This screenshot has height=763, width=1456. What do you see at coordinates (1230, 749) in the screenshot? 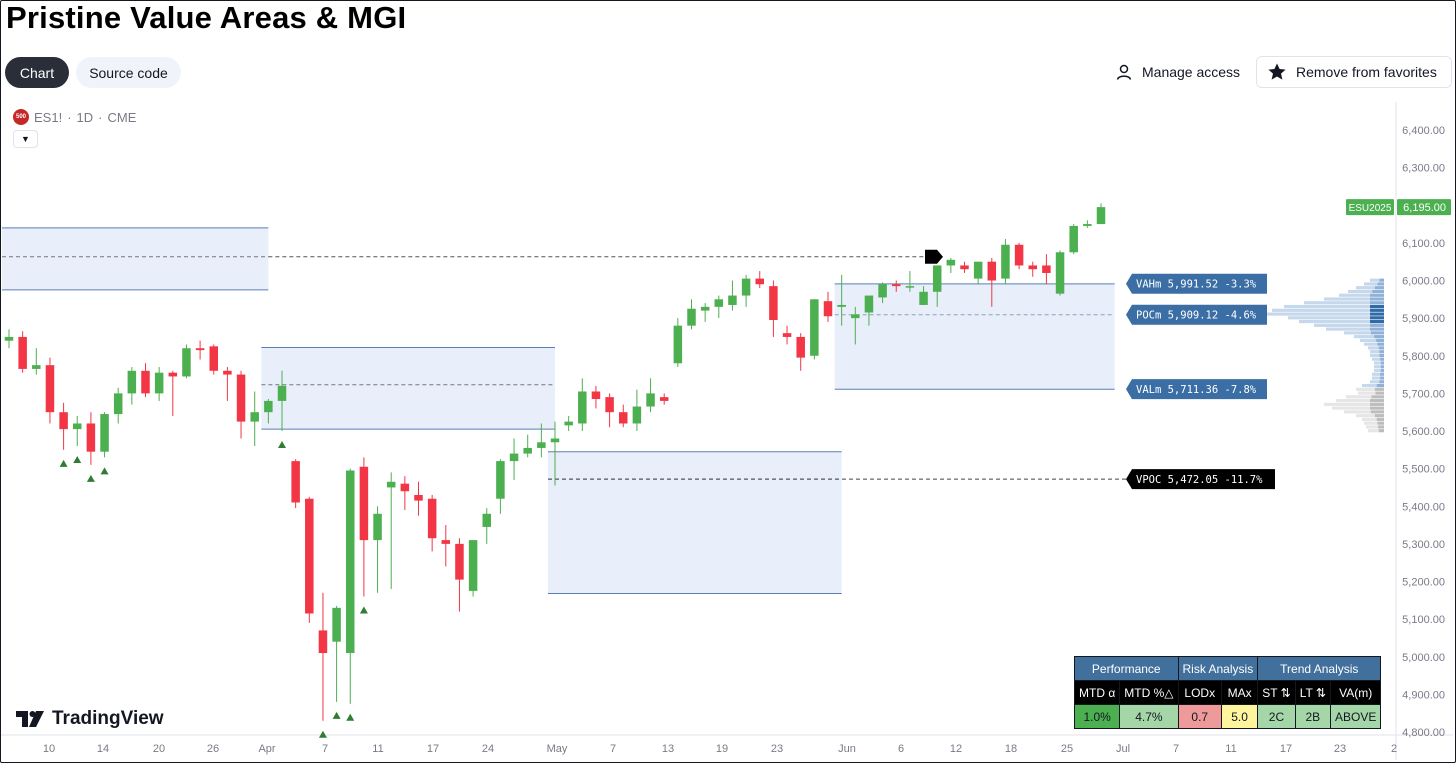
I see `time-tick-label: 11` at bounding box center [1230, 749].